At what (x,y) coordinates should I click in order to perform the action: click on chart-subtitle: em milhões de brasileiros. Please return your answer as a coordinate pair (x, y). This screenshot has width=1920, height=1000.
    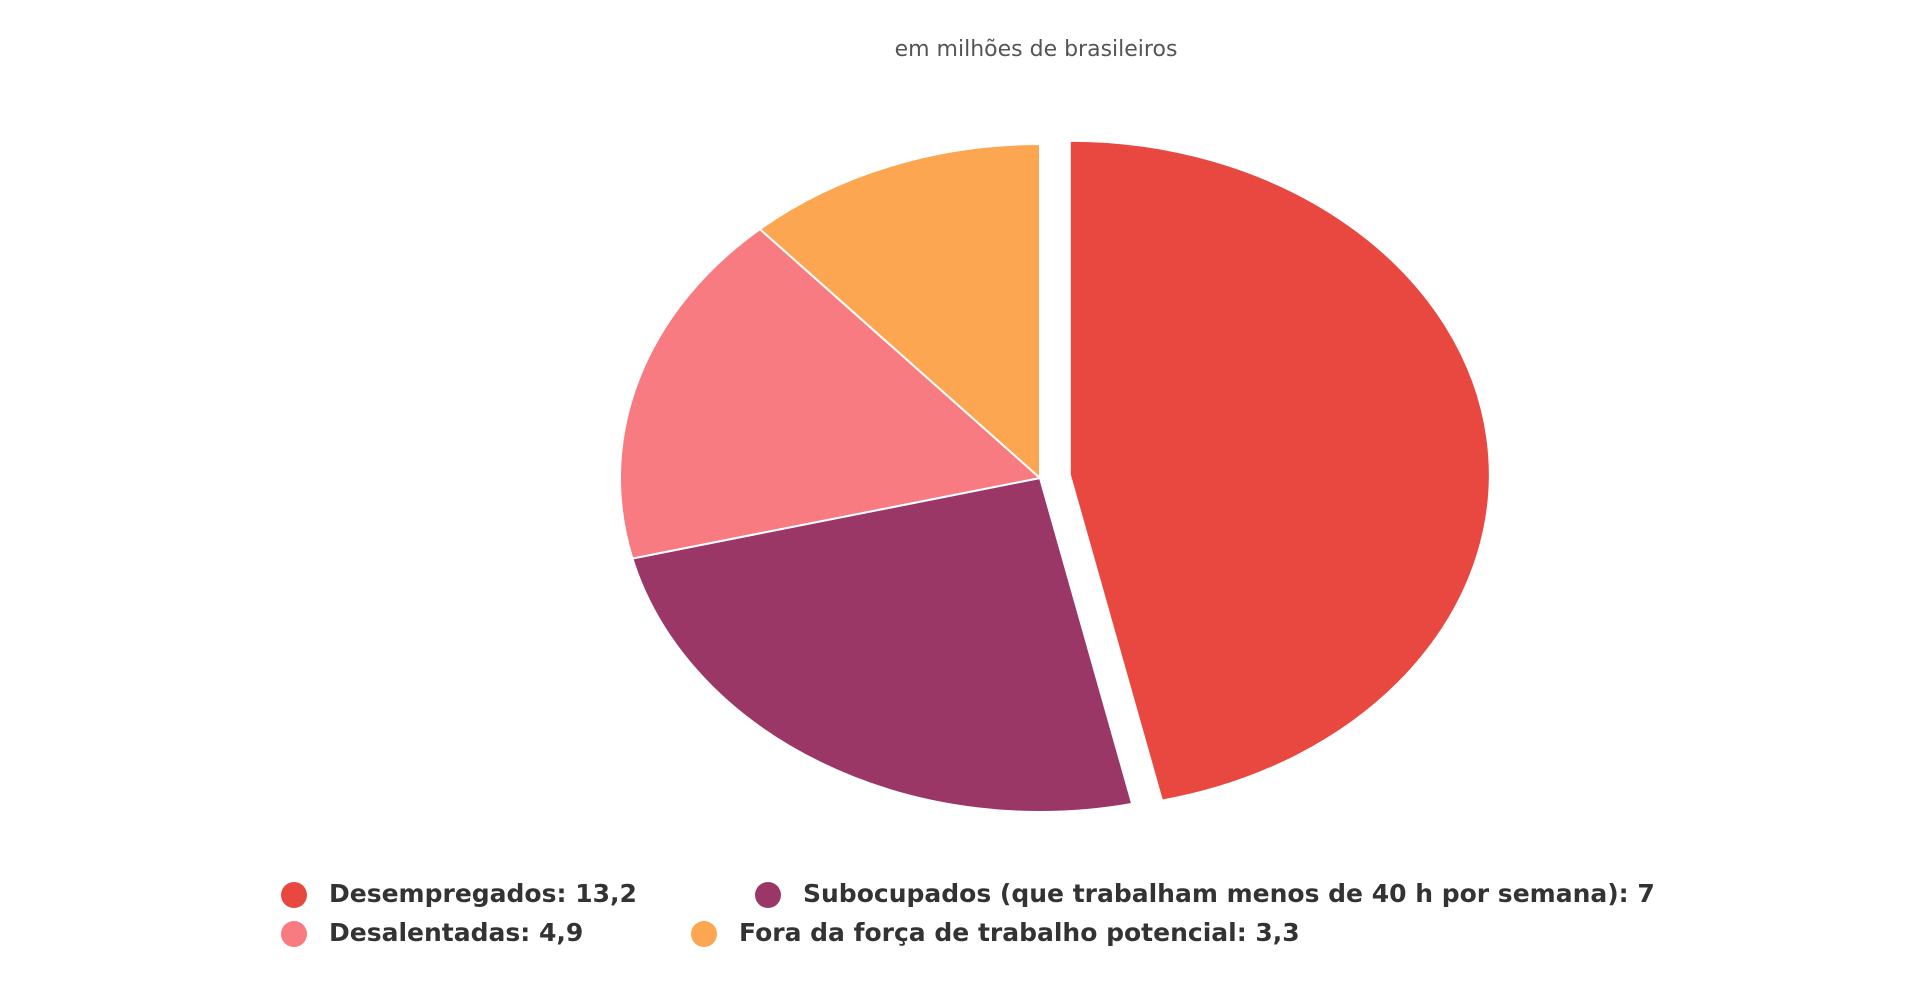
    Looking at the image, I should click on (1036, 49).